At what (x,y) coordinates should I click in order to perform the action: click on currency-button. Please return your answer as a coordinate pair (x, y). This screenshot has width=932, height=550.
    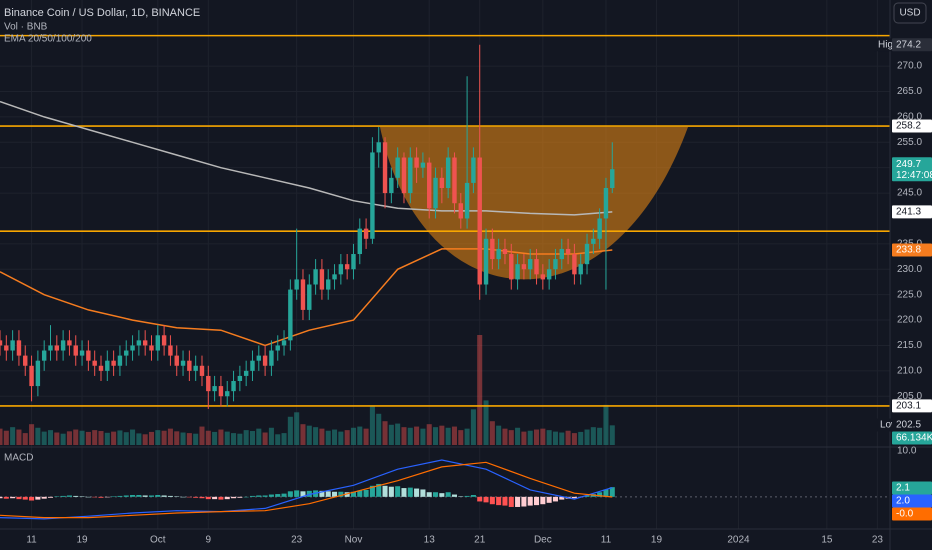
    Looking at the image, I should click on (910, 13).